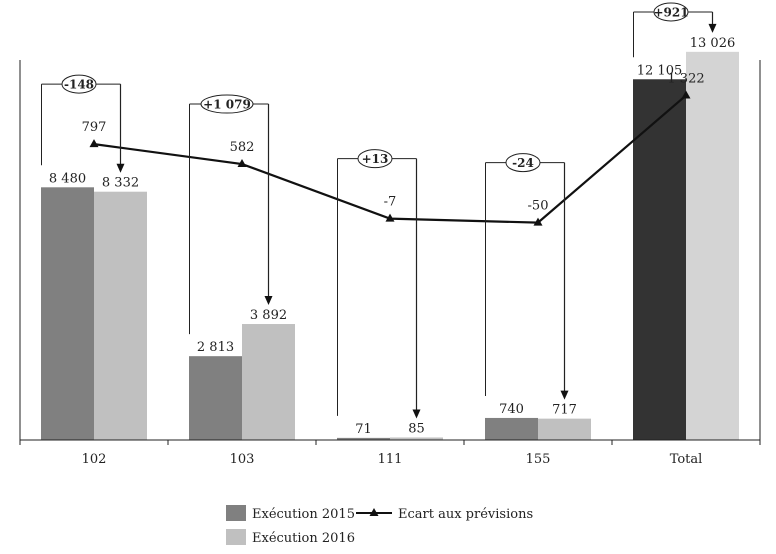  I want to click on legend-item-0: Exécution 2015, so click(290, 513).